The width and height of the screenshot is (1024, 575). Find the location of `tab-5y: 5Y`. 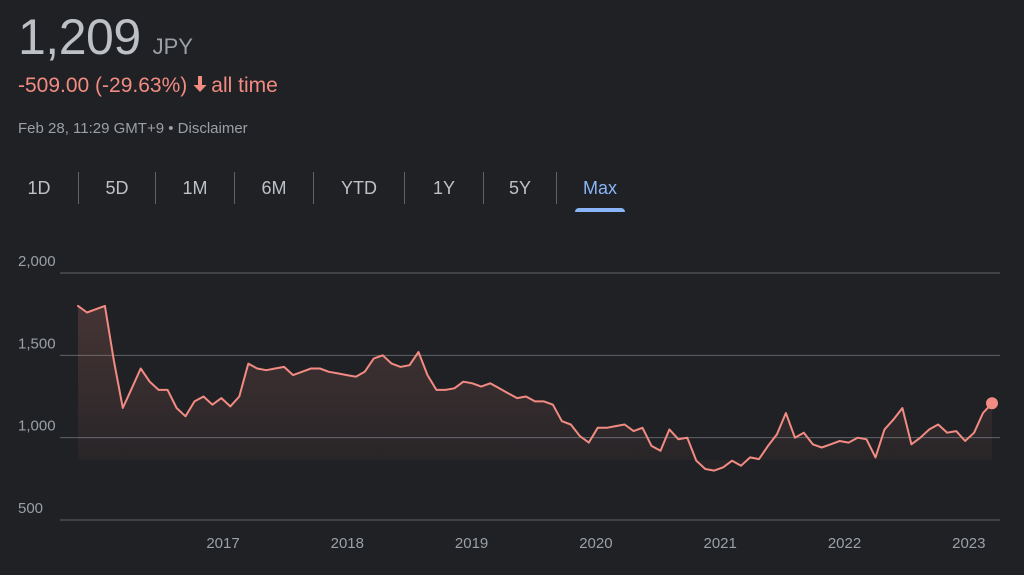

tab-5y: 5Y is located at coordinates (520, 188).